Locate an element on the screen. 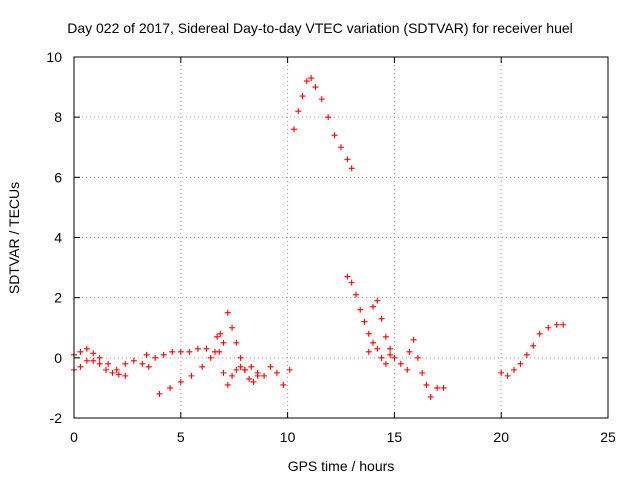 This screenshot has width=640, height=480. x-tick-label: 25 is located at coordinates (608, 437).